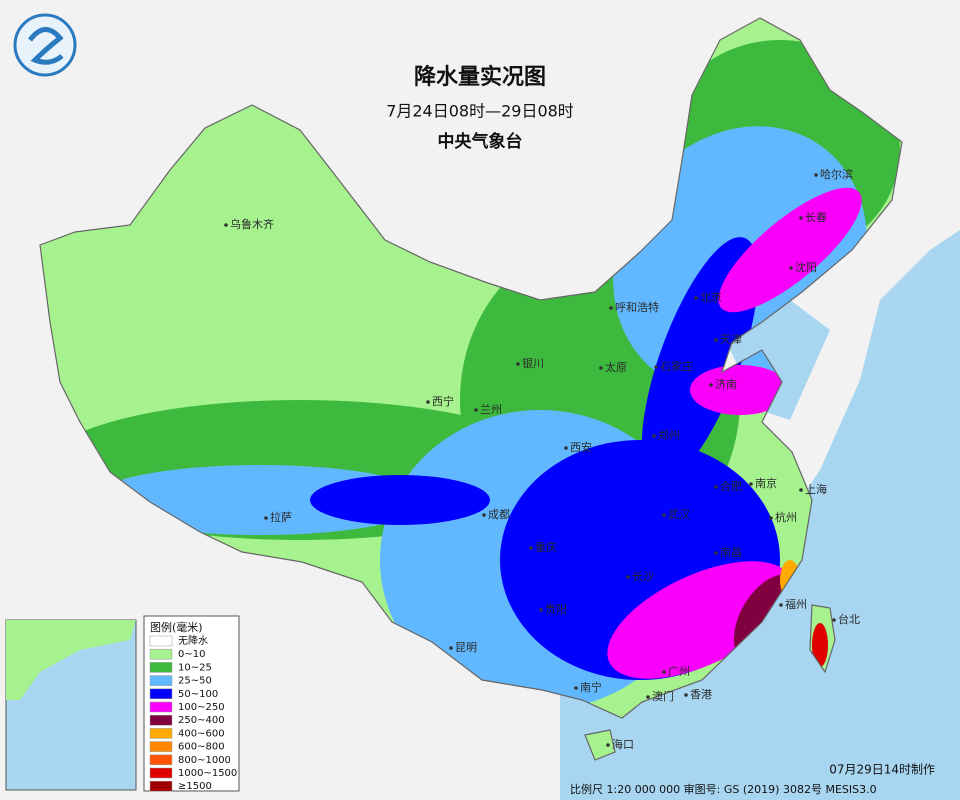 The width and height of the screenshot is (960, 800). I want to click on city-label: 郑州, so click(669, 435).